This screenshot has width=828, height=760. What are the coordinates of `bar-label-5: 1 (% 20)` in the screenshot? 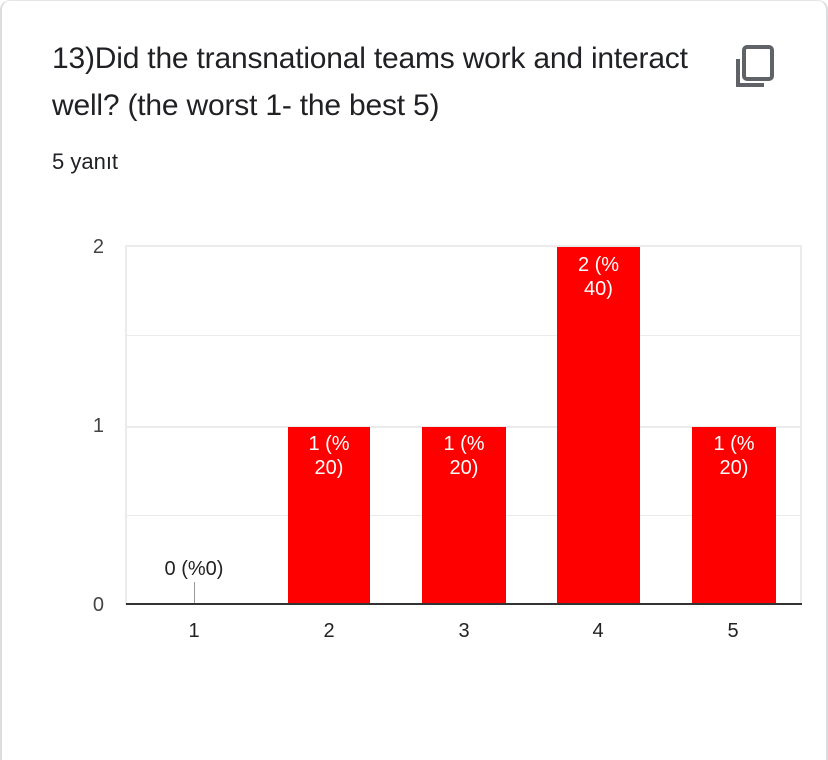 It's located at (734, 456).